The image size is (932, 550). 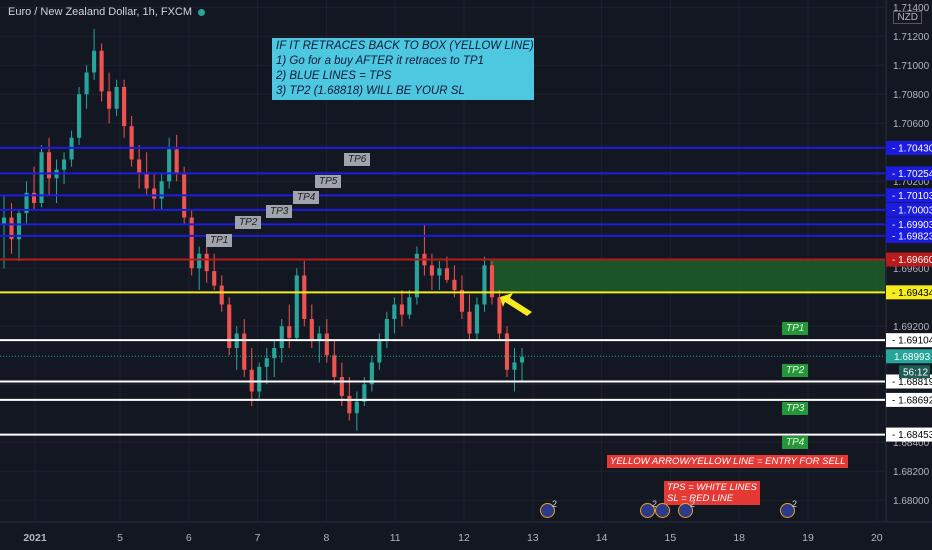 What do you see at coordinates (380, 61) in the screenshot?
I see `note-line: 1) Go for a buy AFTER it retraces to TP1` at bounding box center [380, 61].